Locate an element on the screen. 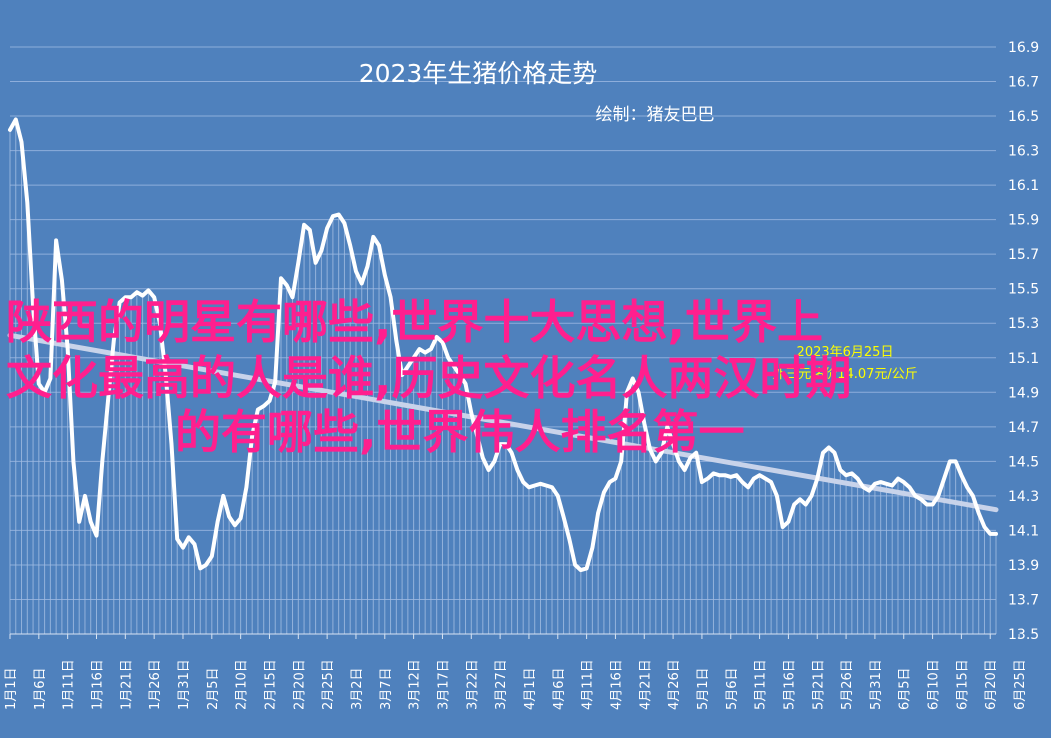 The image size is (1051, 738). x-tick-label: 5月16日 is located at coordinates (789, 684).